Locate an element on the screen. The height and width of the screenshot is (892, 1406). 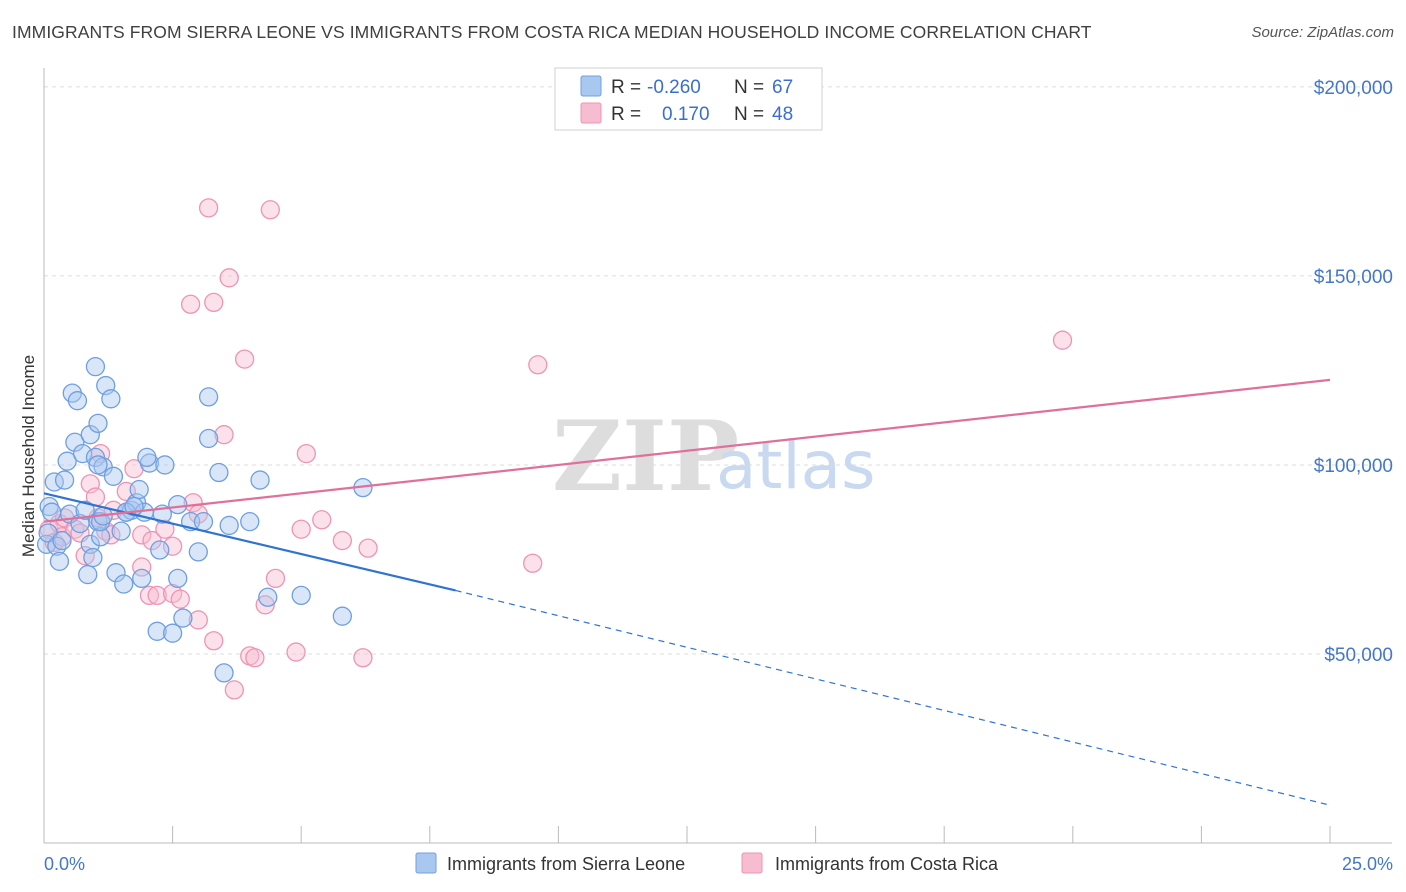
legend-r-label-2: R = is located at coordinates (626, 114).